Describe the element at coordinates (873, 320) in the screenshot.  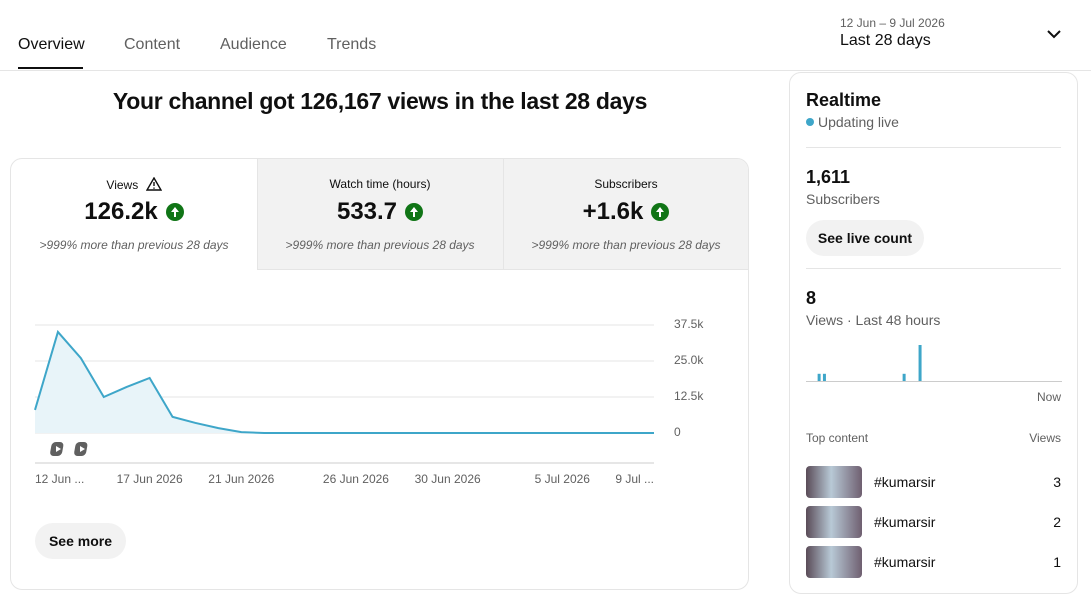
I see `realtime-views-label: Views · Last 48 hours` at that location.